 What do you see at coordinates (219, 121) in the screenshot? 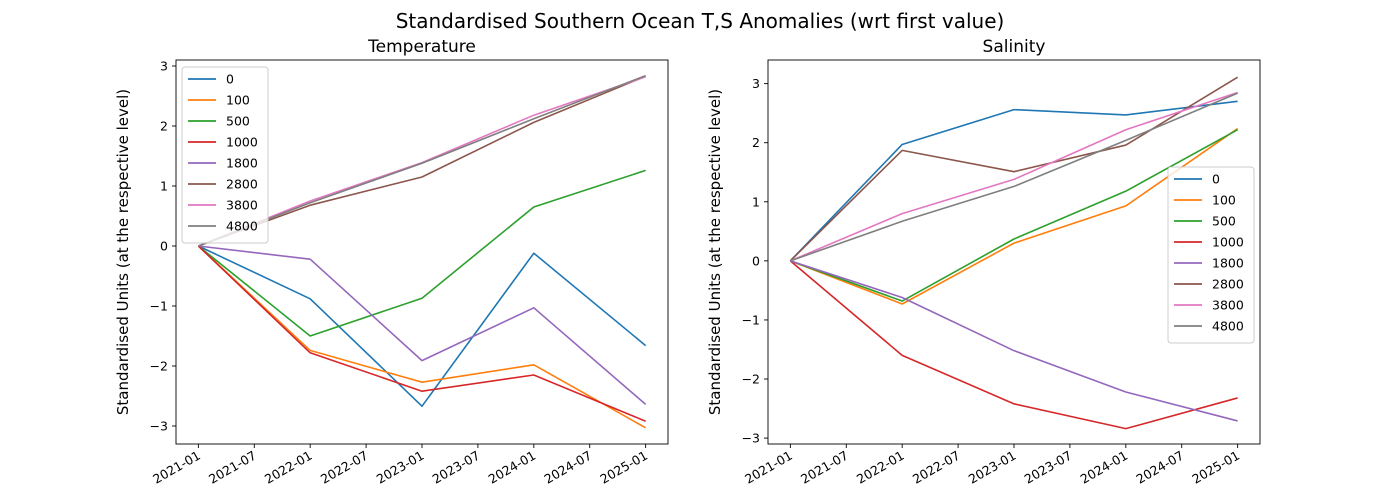
I see `temperature-legend-item: 500` at bounding box center [219, 121].